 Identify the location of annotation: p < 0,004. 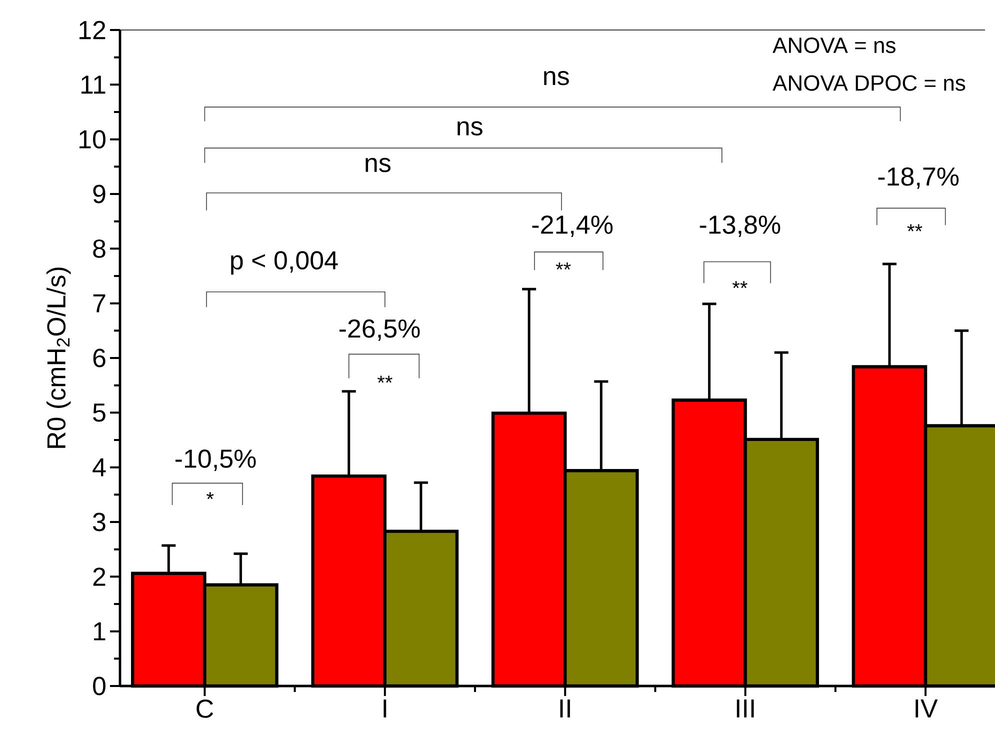
(284, 263).